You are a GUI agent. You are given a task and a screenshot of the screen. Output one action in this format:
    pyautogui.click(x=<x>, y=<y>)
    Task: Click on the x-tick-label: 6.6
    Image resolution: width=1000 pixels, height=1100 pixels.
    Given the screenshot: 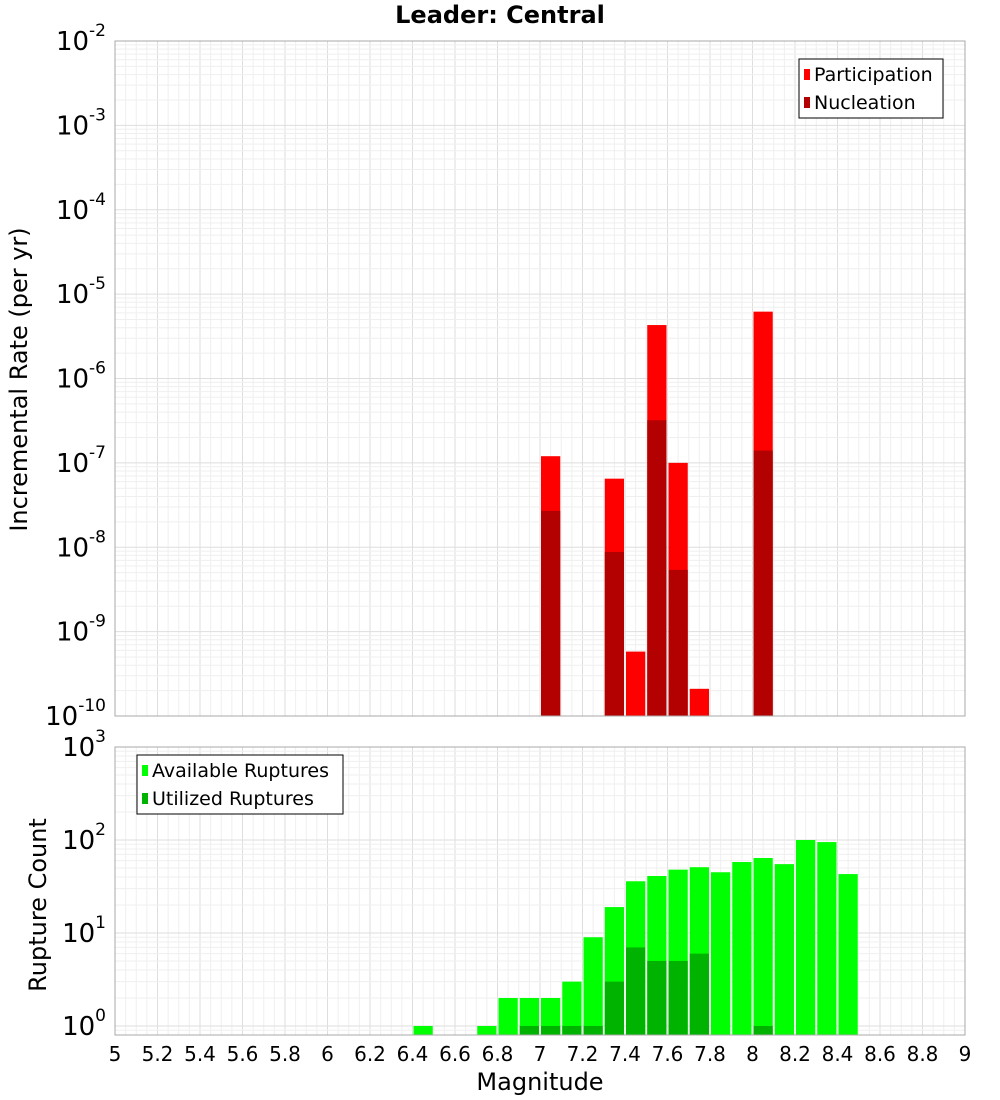 What is the action you would take?
    pyautogui.click(x=455, y=1054)
    